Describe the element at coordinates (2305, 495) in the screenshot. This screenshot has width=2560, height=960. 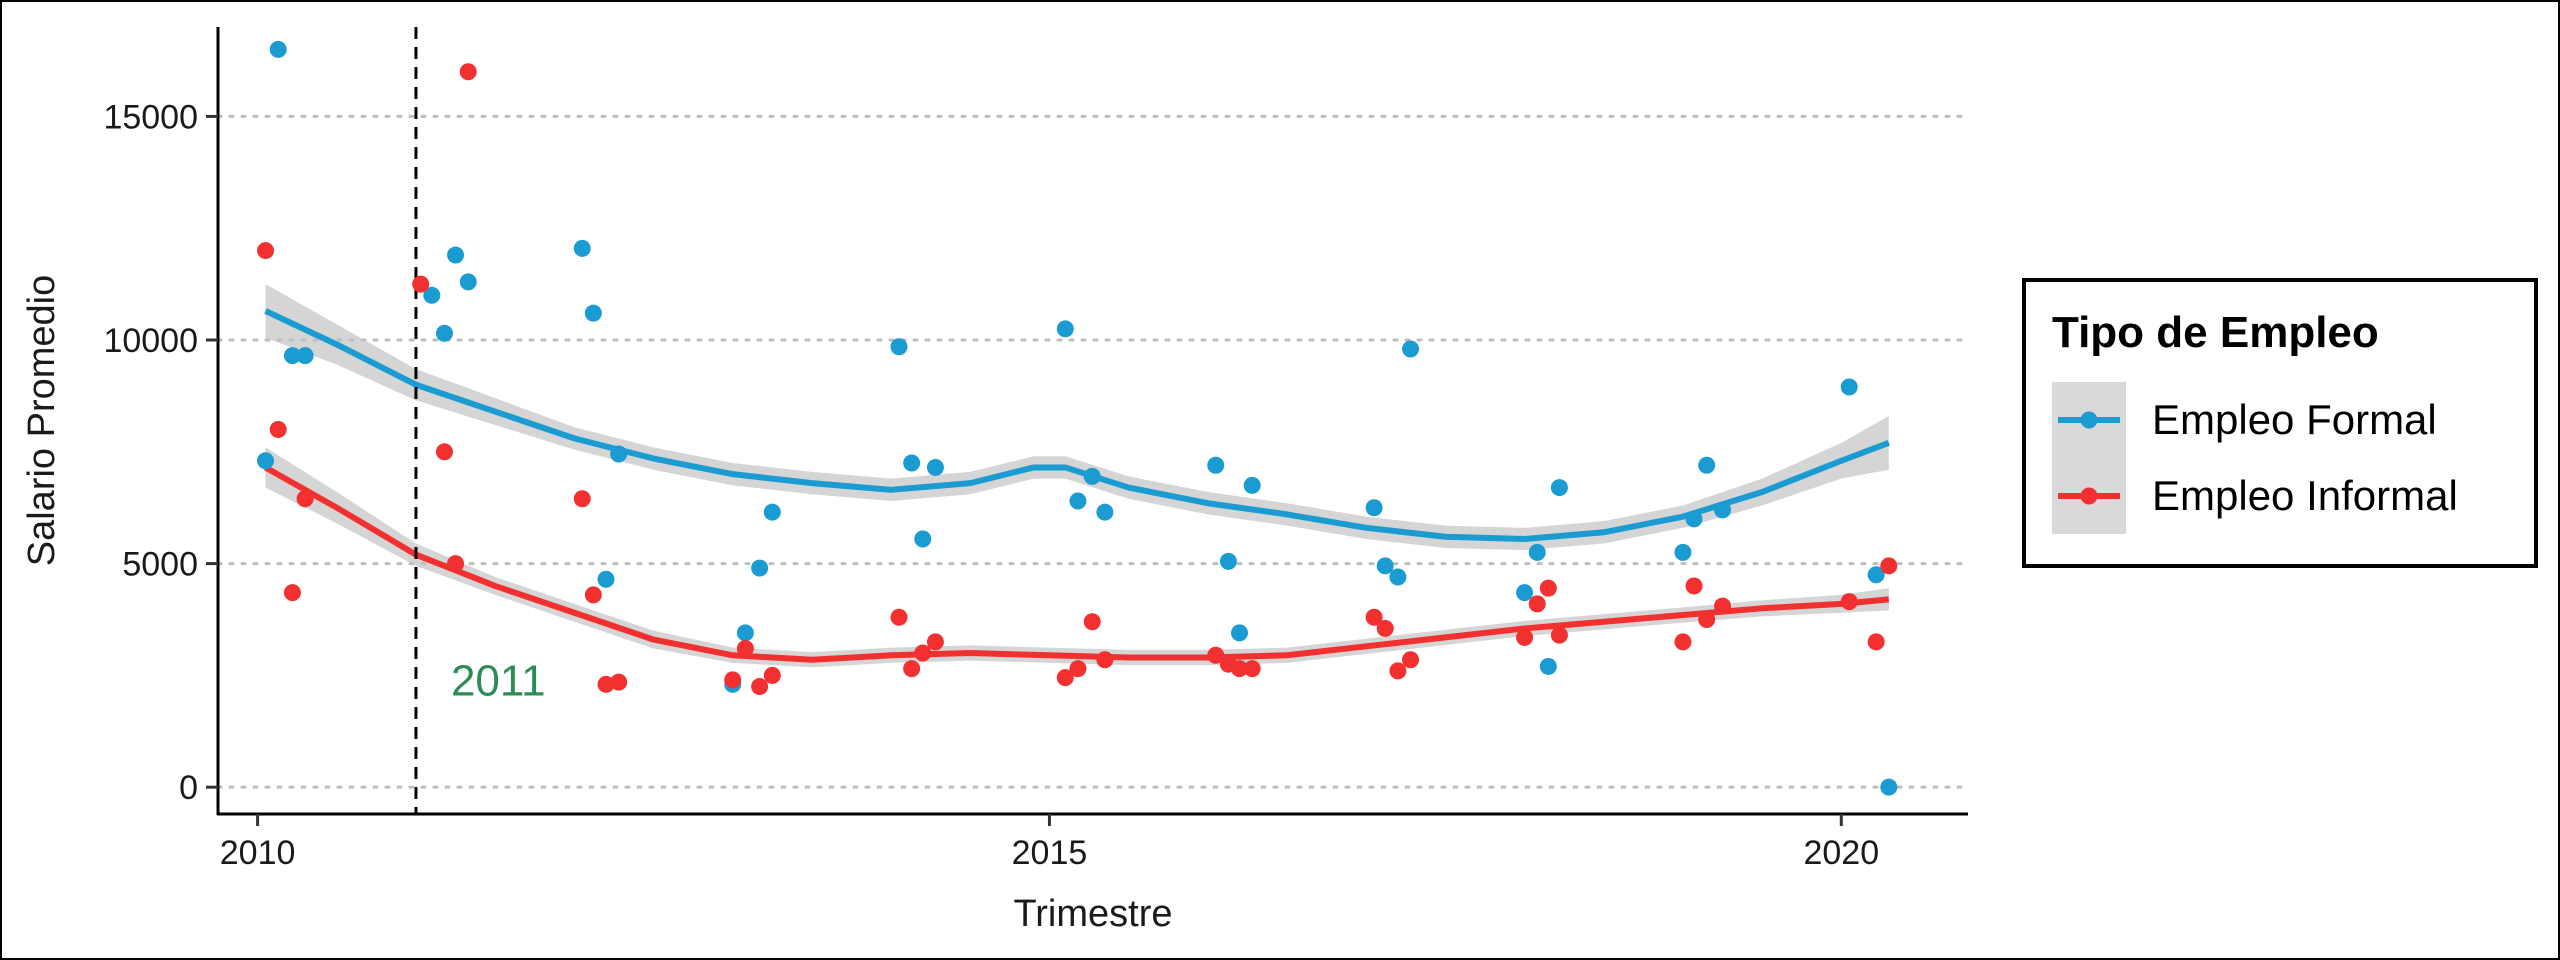
I see `legend-label: Empleo Informal` at that location.